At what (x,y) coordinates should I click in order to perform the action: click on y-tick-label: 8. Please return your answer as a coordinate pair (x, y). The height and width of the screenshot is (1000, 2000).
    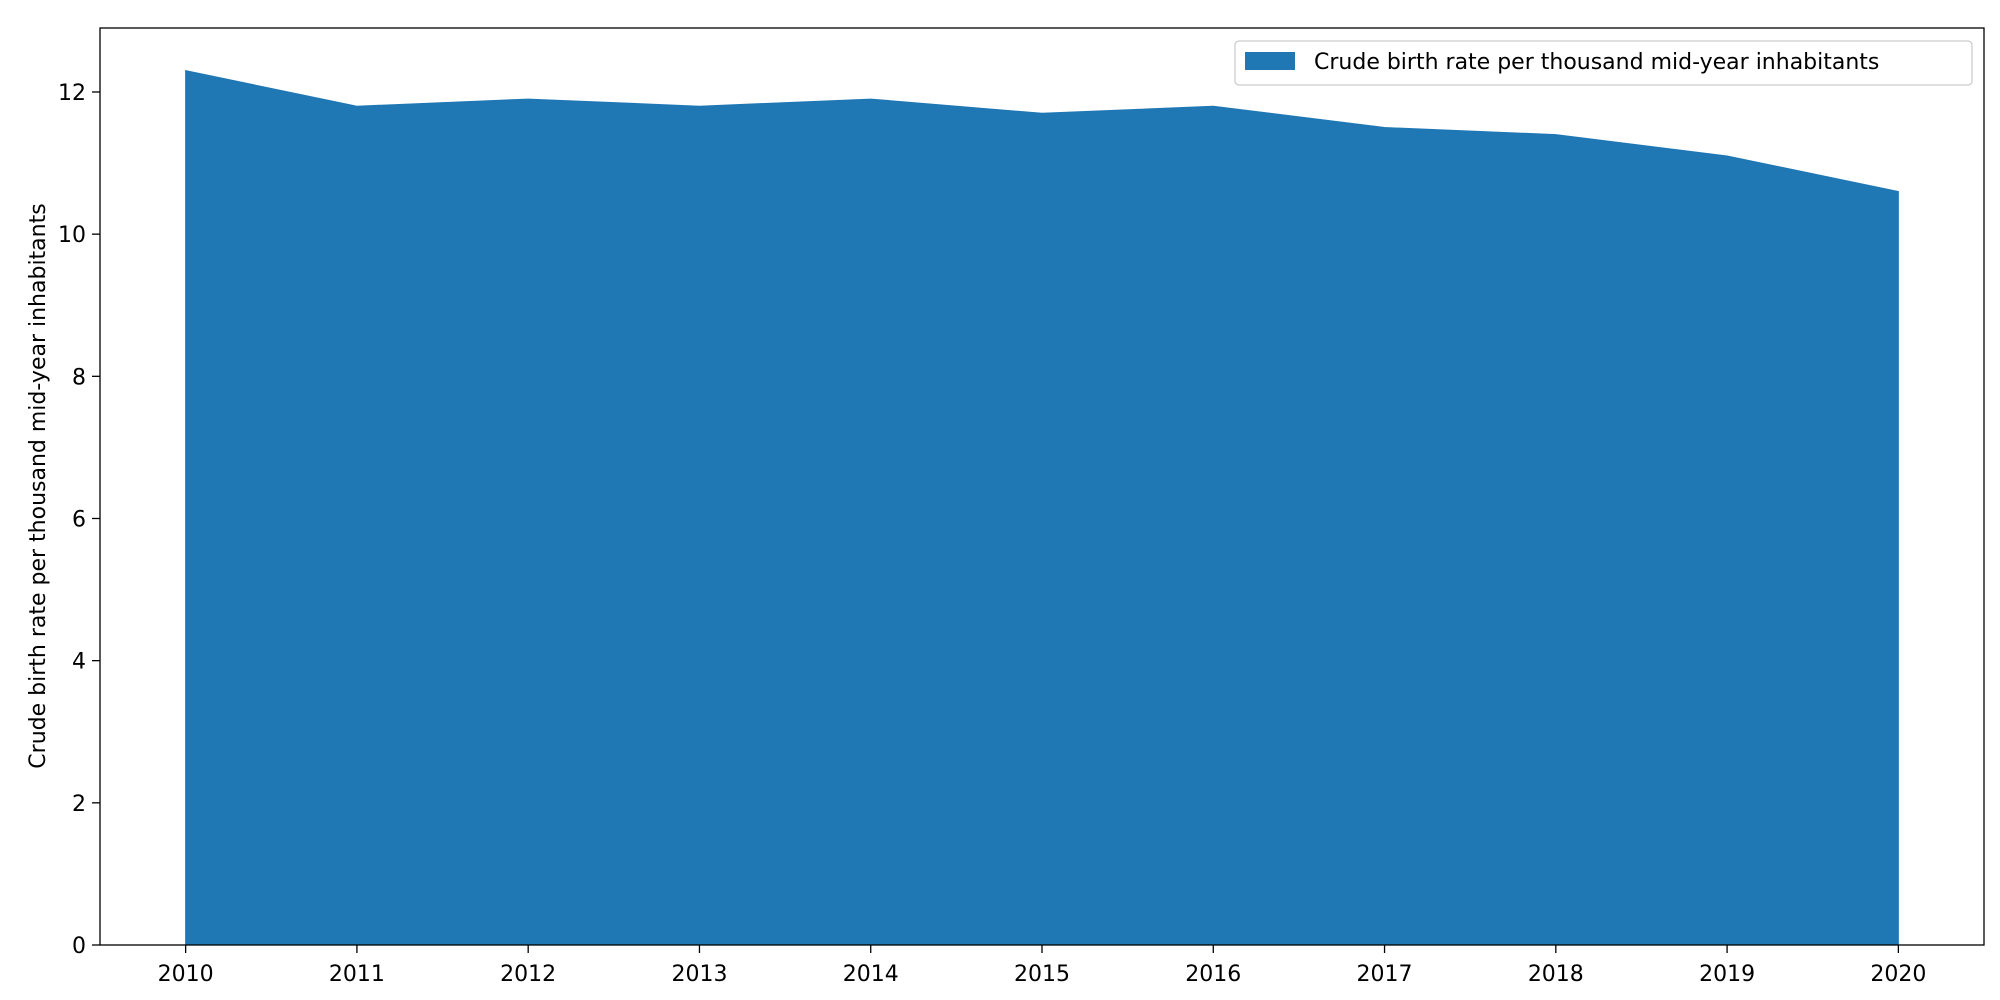
    Looking at the image, I should click on (79, 377).